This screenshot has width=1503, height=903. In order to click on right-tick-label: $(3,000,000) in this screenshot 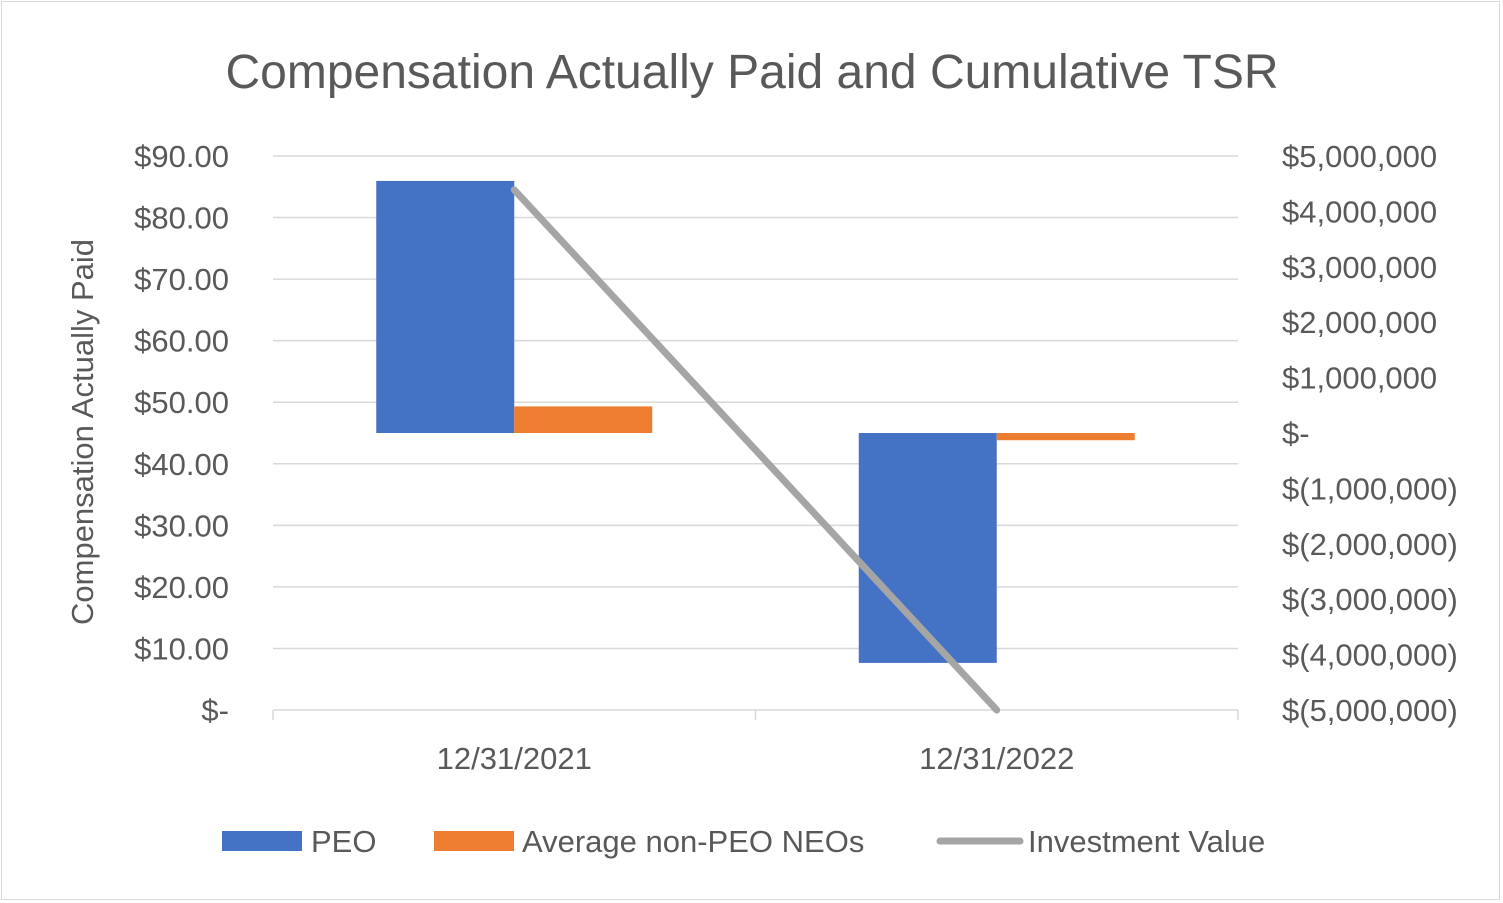, I will do `click(1370, 599)`.